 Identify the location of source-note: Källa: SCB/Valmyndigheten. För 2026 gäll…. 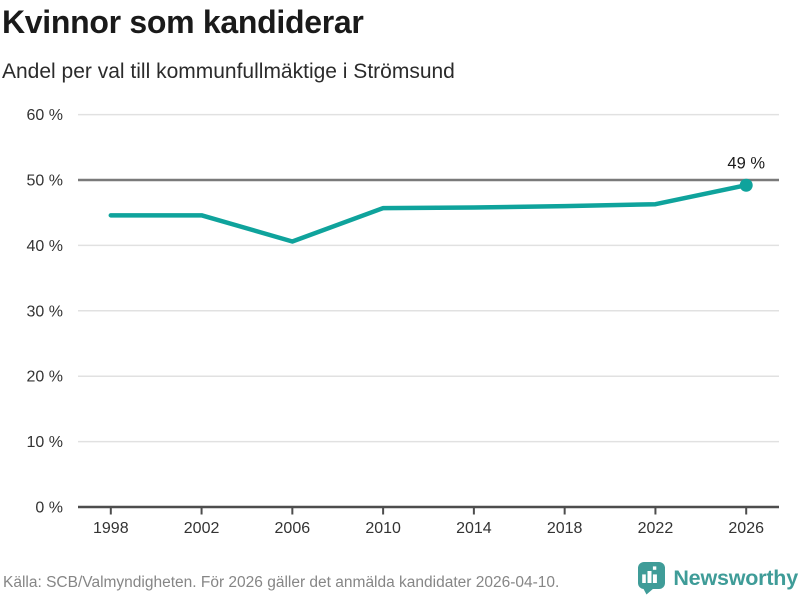
(281, 582).